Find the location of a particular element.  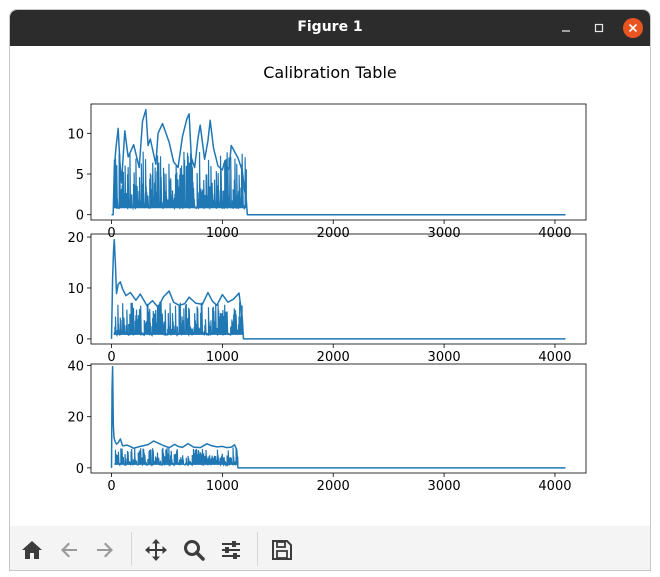

configure-subplots-button is located at coordinates (231, 550).